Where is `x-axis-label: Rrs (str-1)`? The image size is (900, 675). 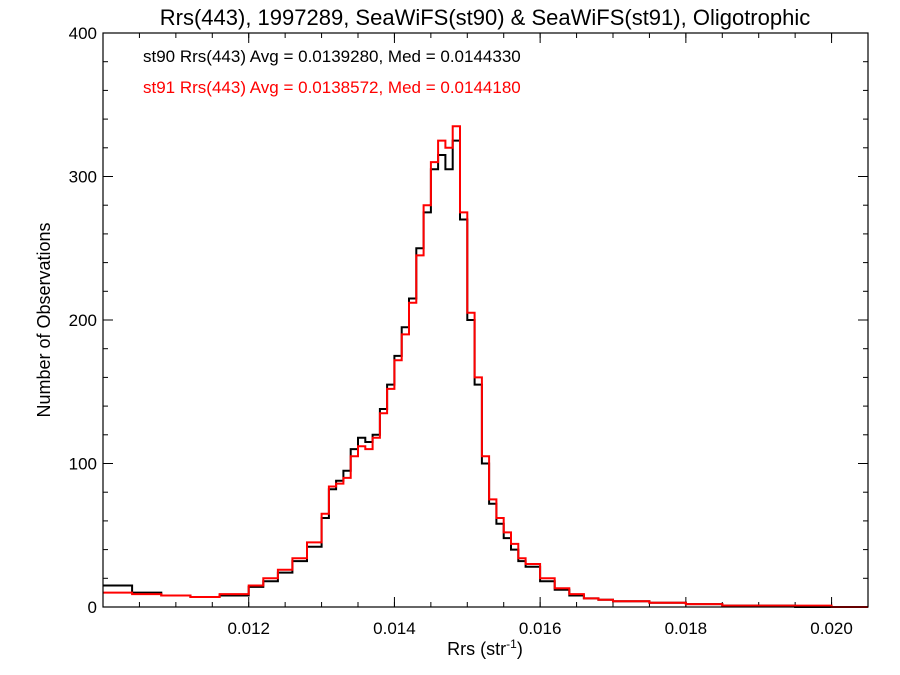
x-axis-label: Rrs (str-1) is located at coordinates (485, 648).